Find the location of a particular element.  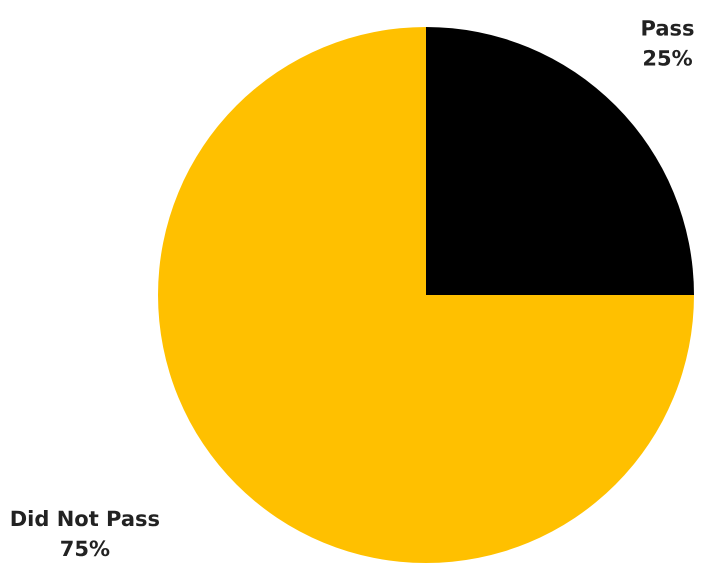

slice-label: Pass is located at coordinates (667, 28).